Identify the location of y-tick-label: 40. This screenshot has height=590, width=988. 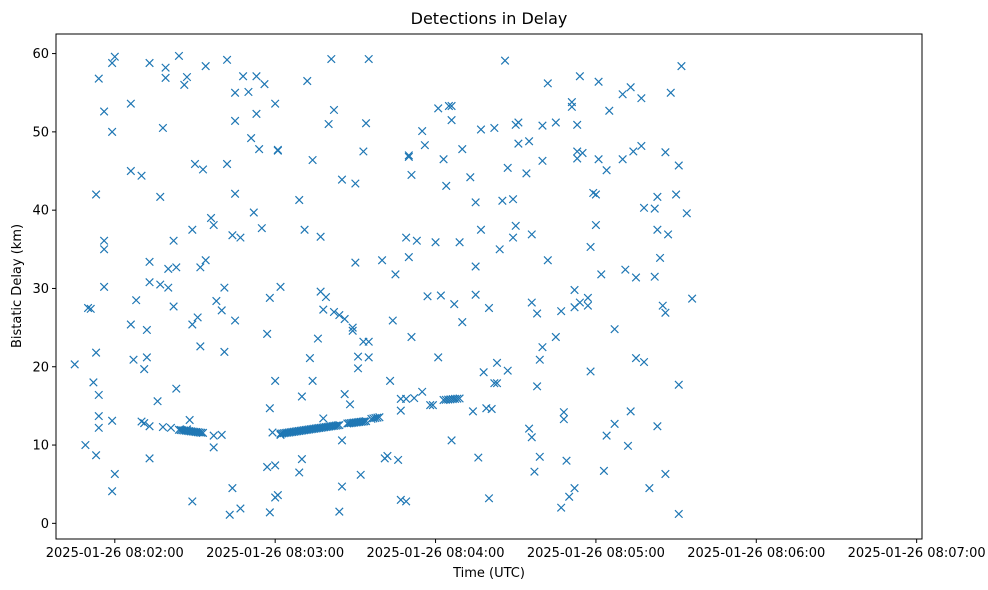
(40, 211).